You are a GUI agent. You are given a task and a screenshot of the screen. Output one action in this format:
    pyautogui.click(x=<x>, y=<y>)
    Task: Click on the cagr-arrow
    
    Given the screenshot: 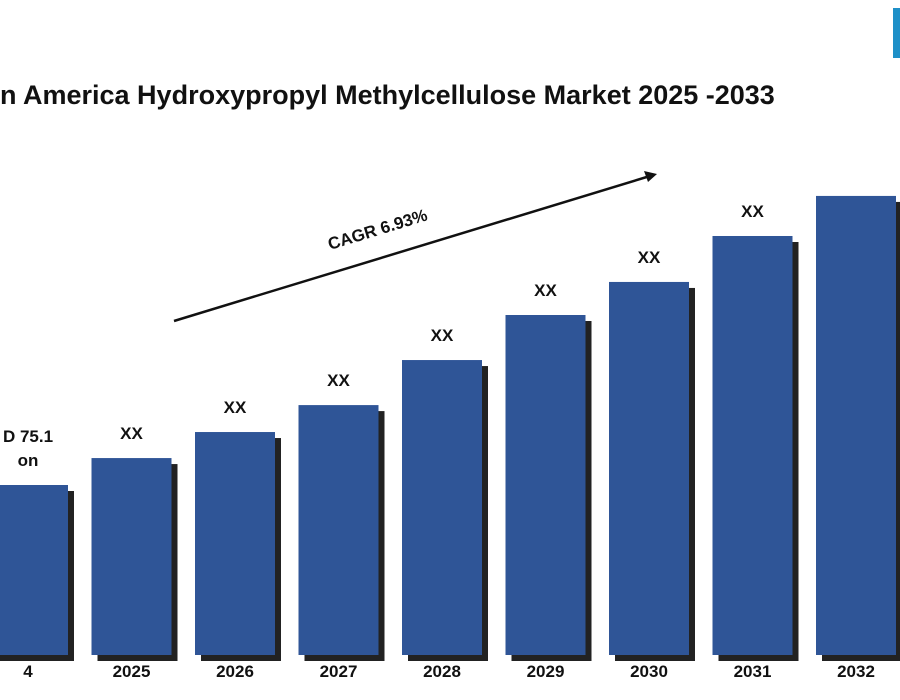 What is the action you would take?
    pyautogui.click(x=412, y=248)
    